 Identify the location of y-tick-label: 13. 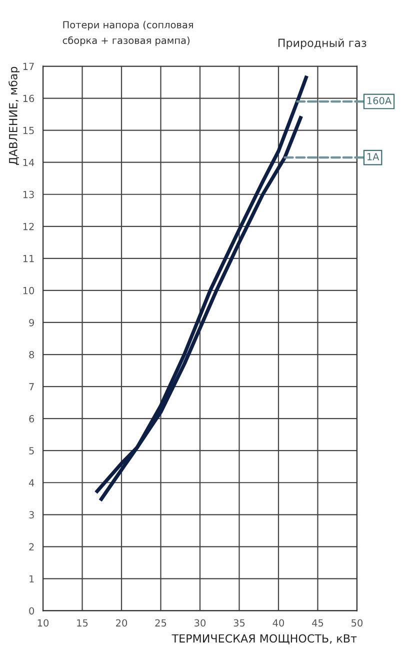
(28, 194).